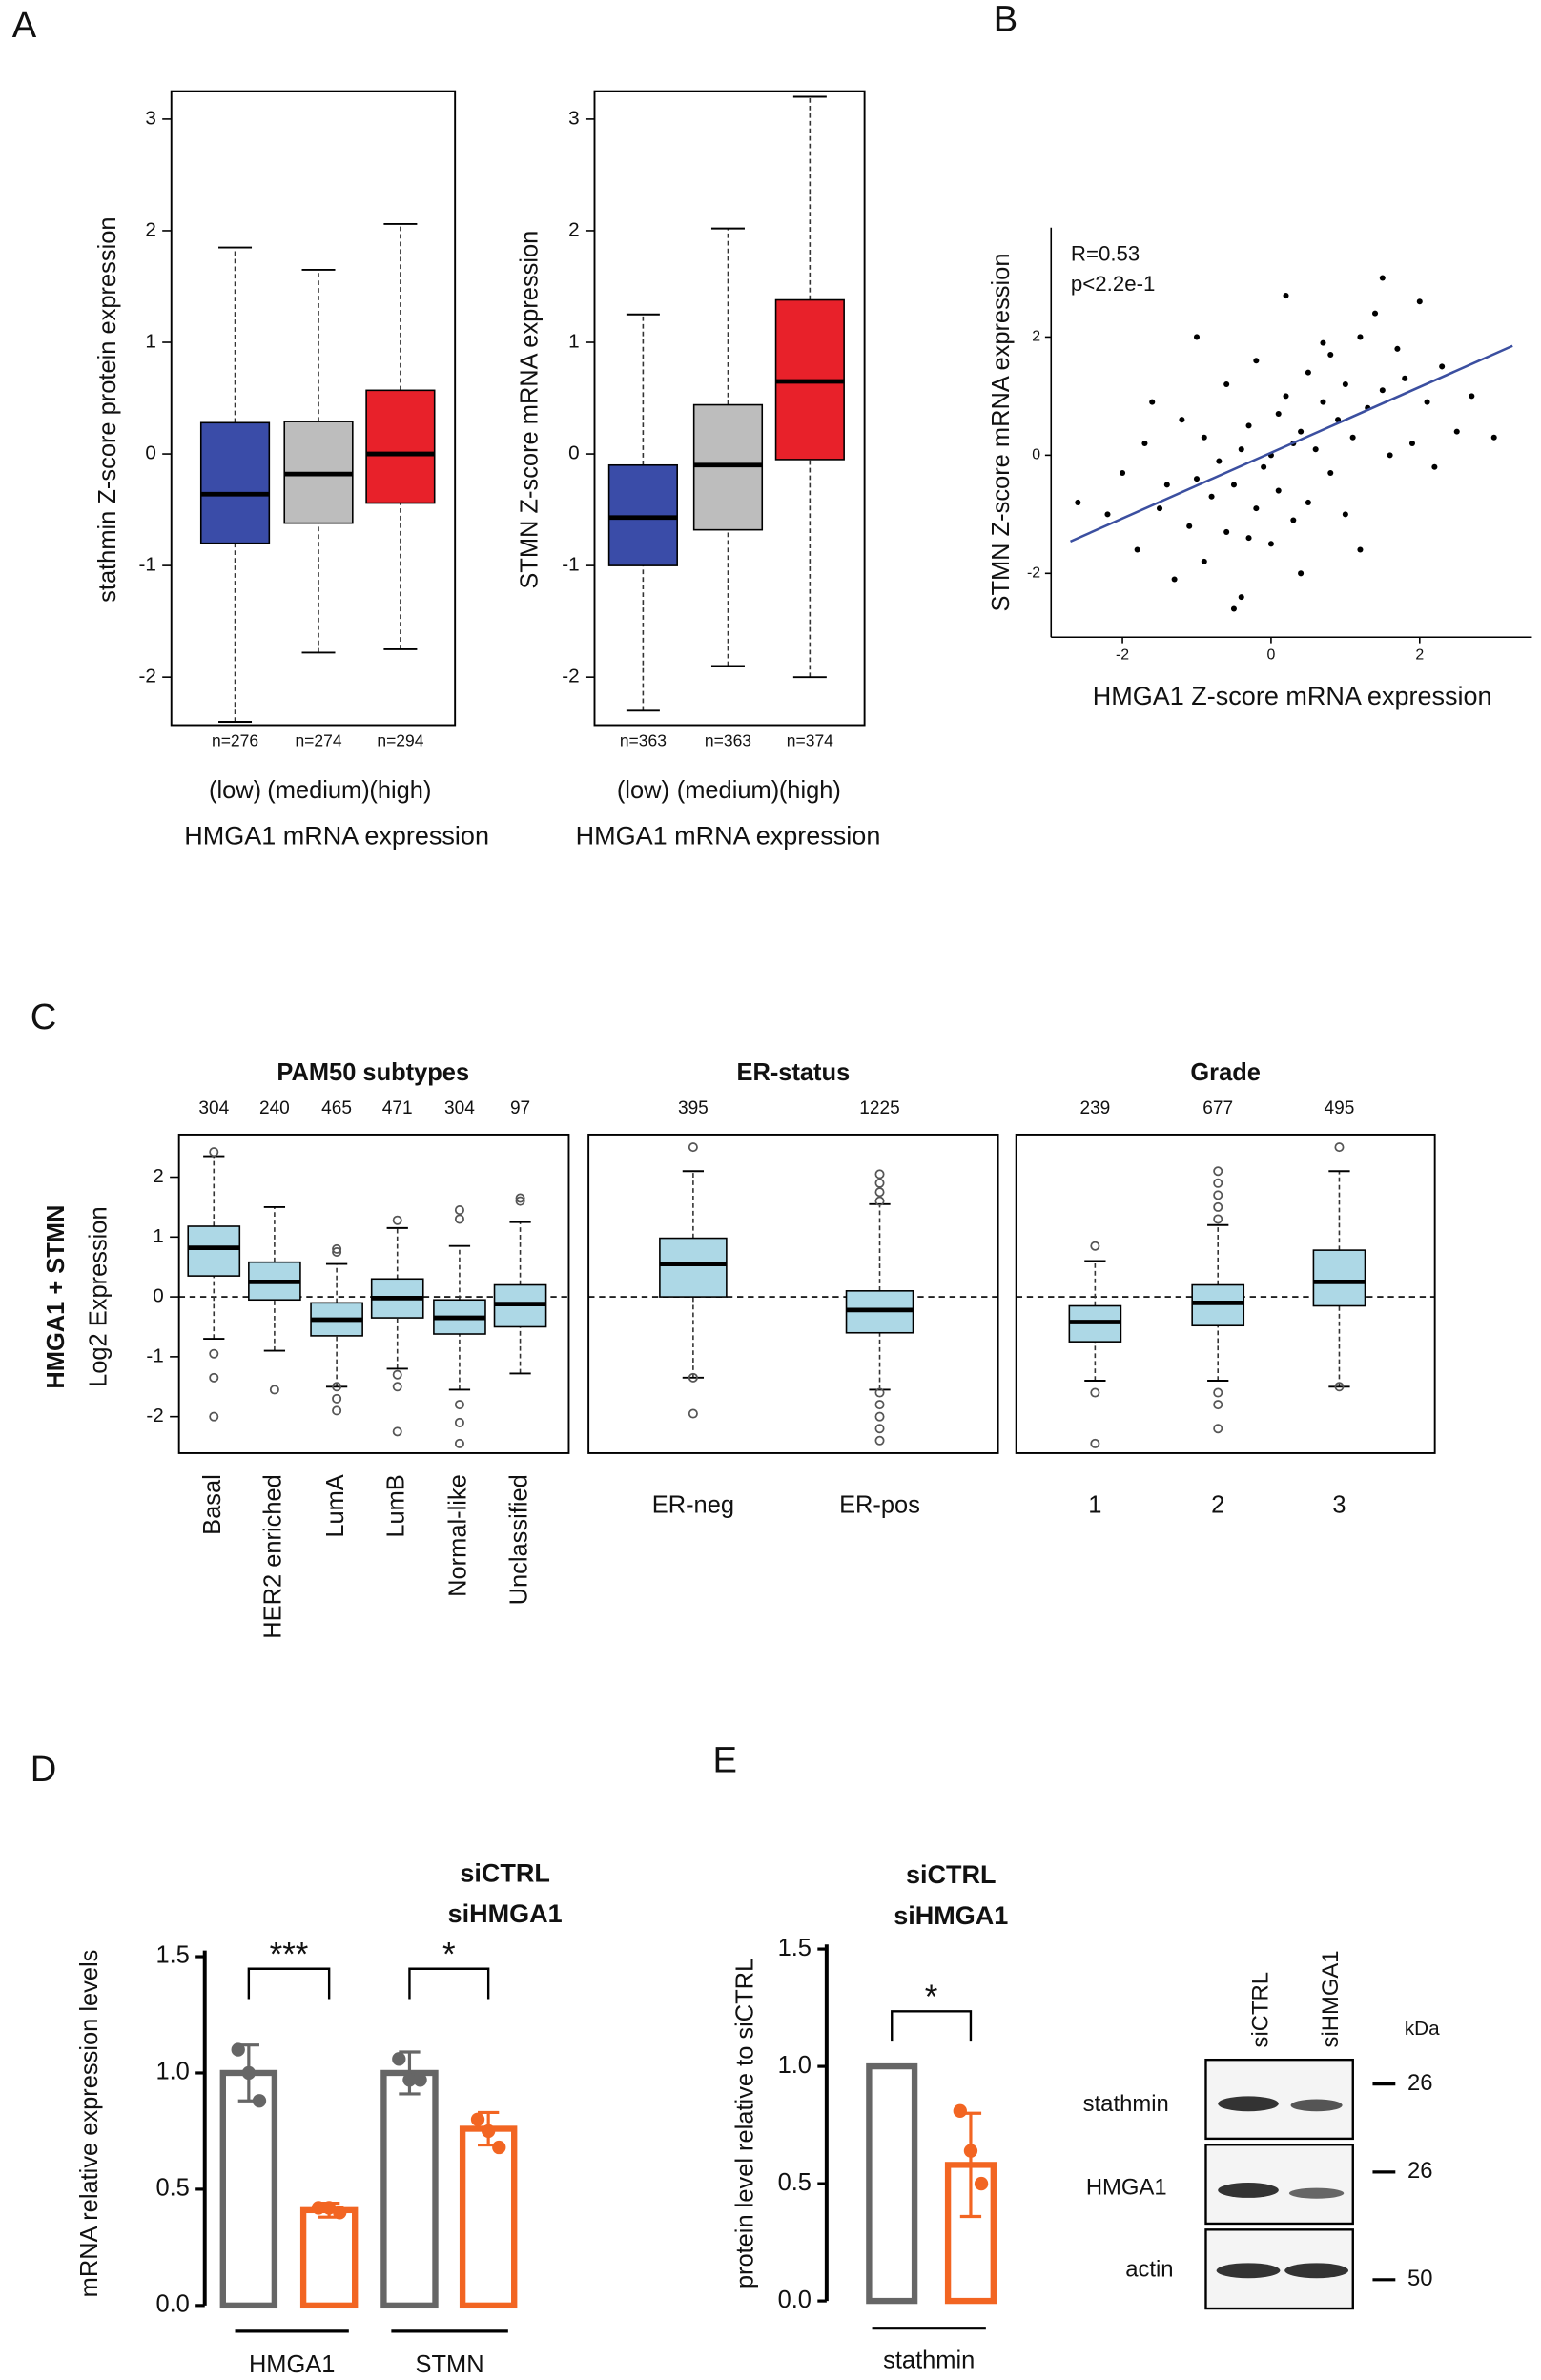  Describe the element at coordinates (172, 1956) in the screenshot. I see `y-tick-label: 1.5` at that location.